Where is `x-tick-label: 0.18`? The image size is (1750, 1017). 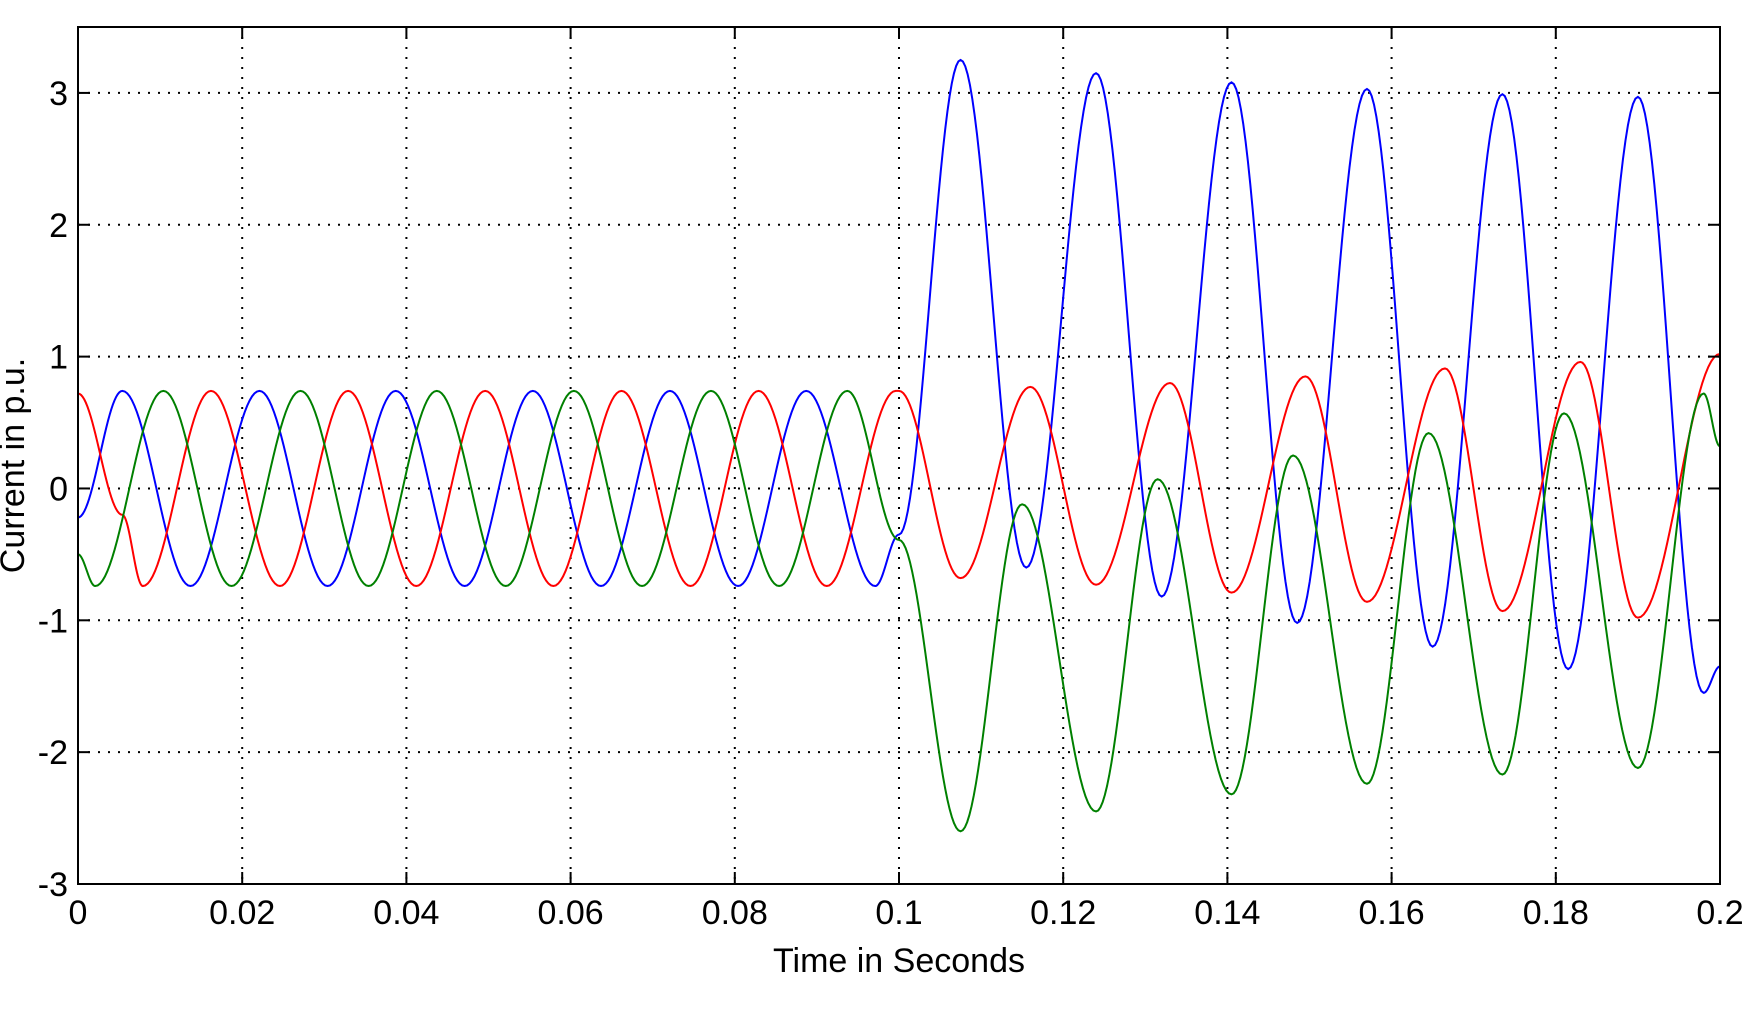
x-tick-label: 0.18 is located at coordinates (1556, 913).